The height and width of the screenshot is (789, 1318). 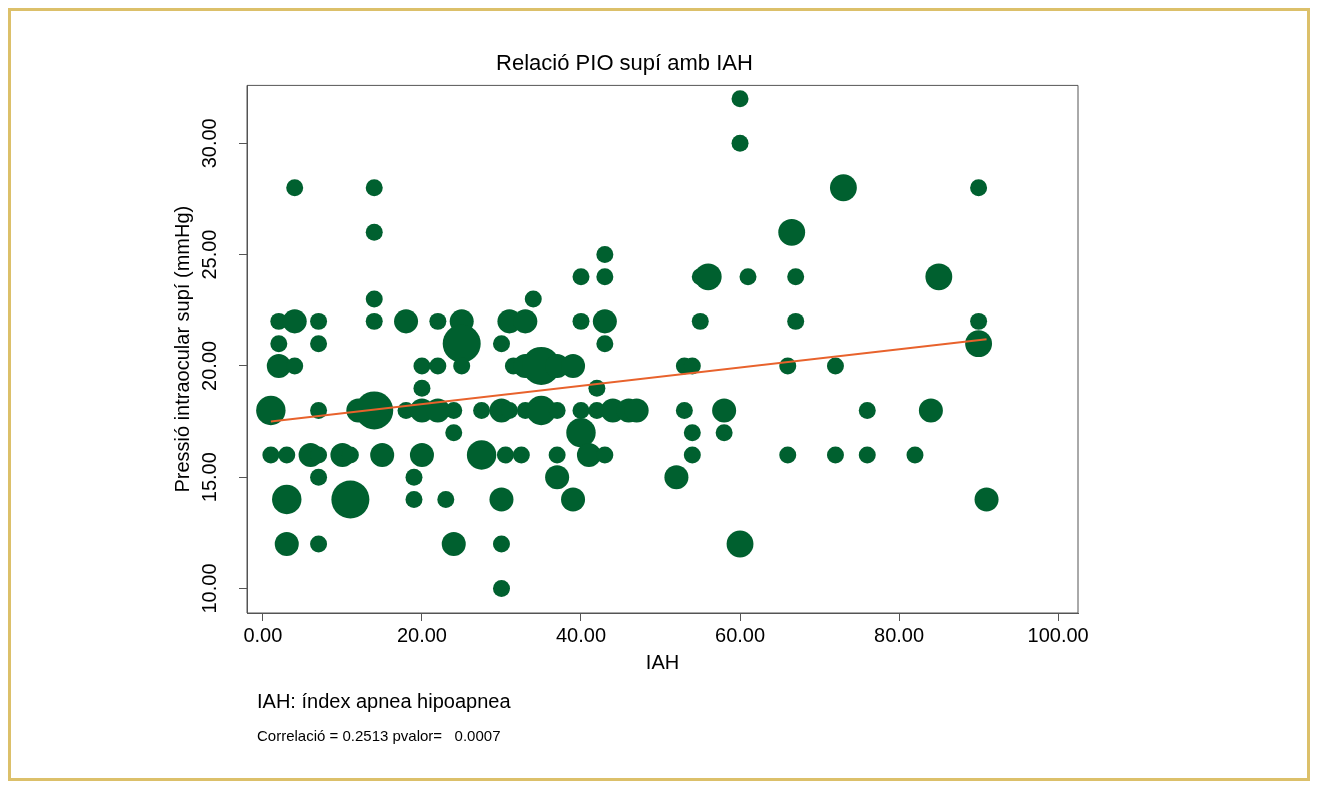 What do you see at coordinates (379, 736) in the screenshot?
I see `text: Correlació = 0.2513 pvalor= 0.0007` at bounding box center [379, 736].